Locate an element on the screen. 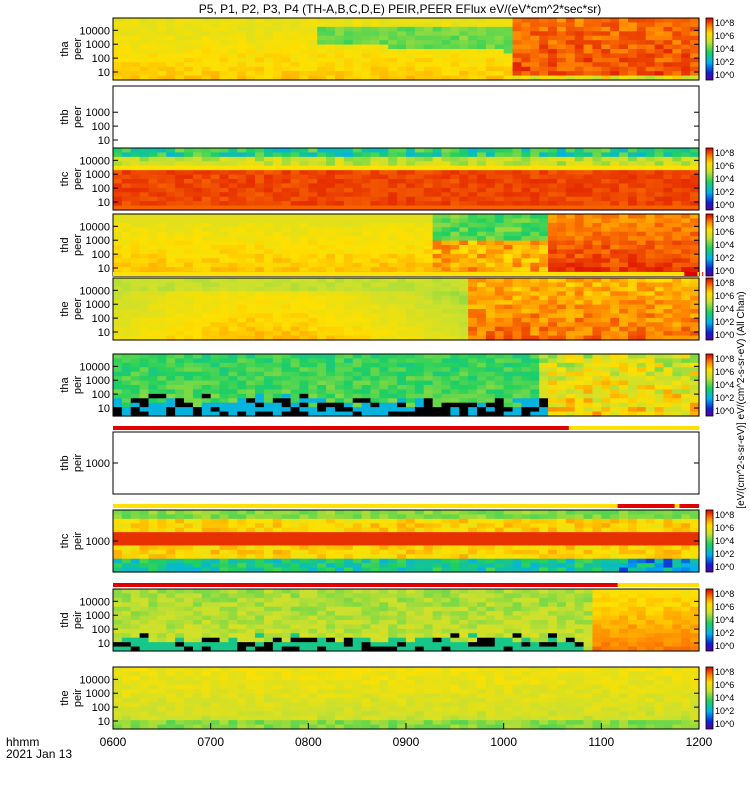 This screenshot has width=750, height=805. y-axis-label-probe: the is located at coordinates (65, 308).